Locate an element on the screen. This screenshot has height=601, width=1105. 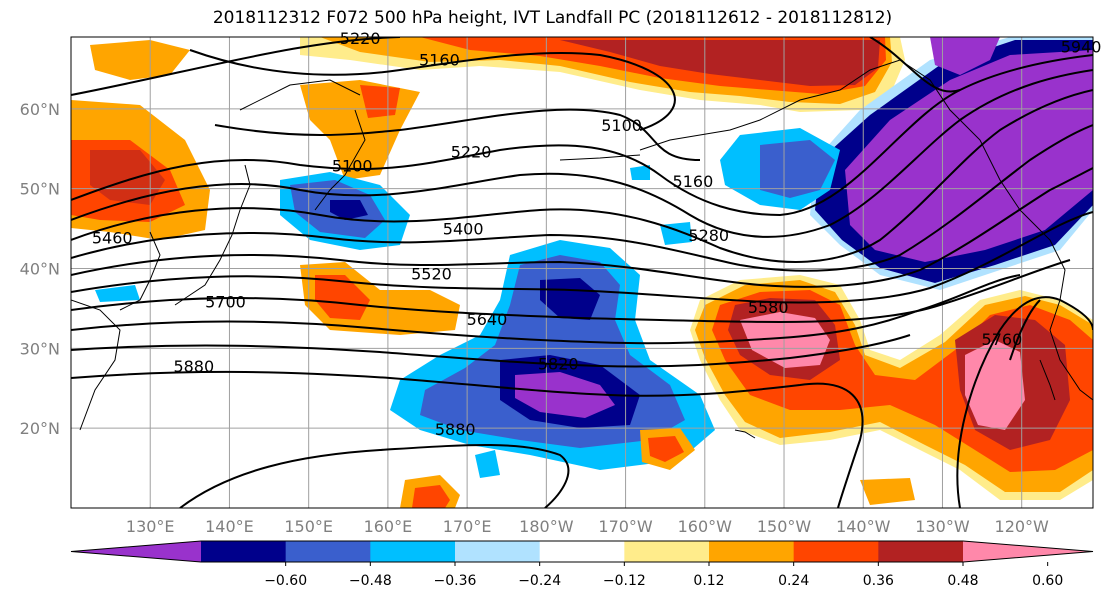
latitude-label: 60°N is located at coordinates (40, 109).